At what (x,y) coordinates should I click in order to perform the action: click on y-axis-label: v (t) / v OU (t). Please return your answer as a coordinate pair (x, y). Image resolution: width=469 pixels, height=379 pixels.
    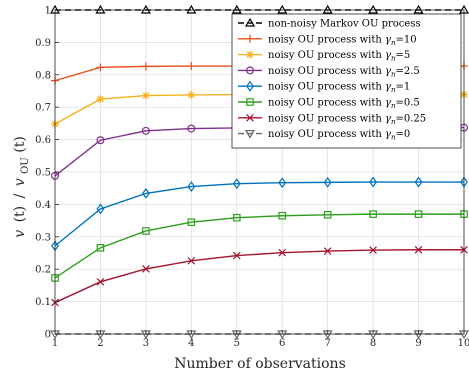
    Looking at the image, I should click on (22, 187).